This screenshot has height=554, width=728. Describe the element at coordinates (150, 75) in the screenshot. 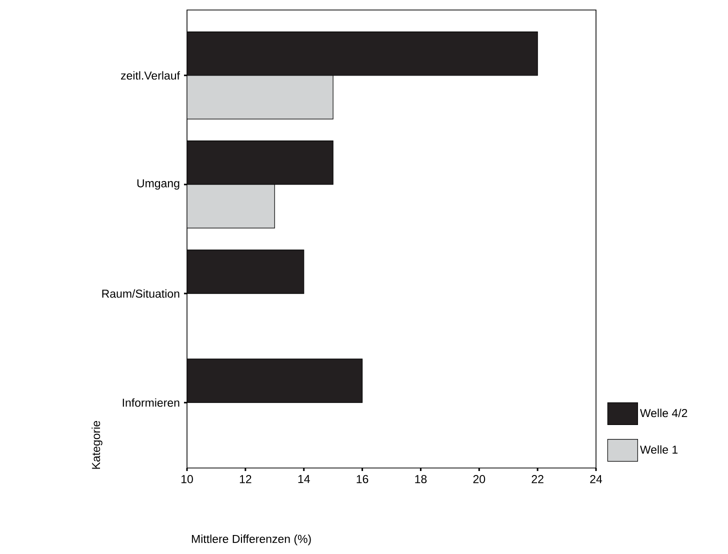

I see `y-tick-label: zeitl.Verlauf` at that location.